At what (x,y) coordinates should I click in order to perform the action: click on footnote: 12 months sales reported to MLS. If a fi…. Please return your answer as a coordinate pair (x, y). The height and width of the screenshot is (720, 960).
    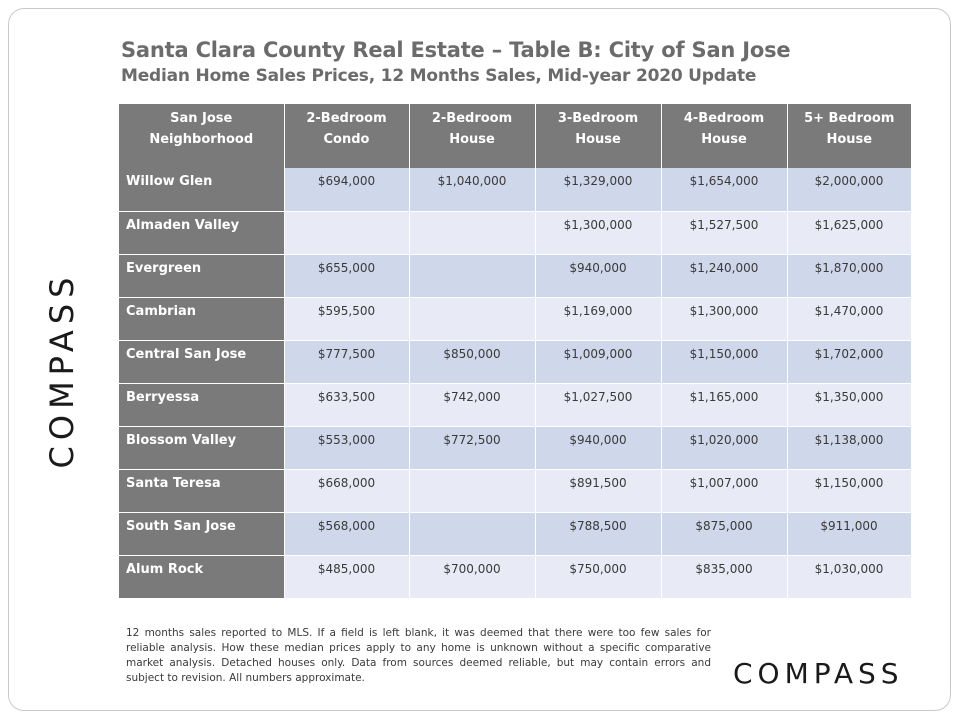
    Looking at the image, I should click on (418, 655).